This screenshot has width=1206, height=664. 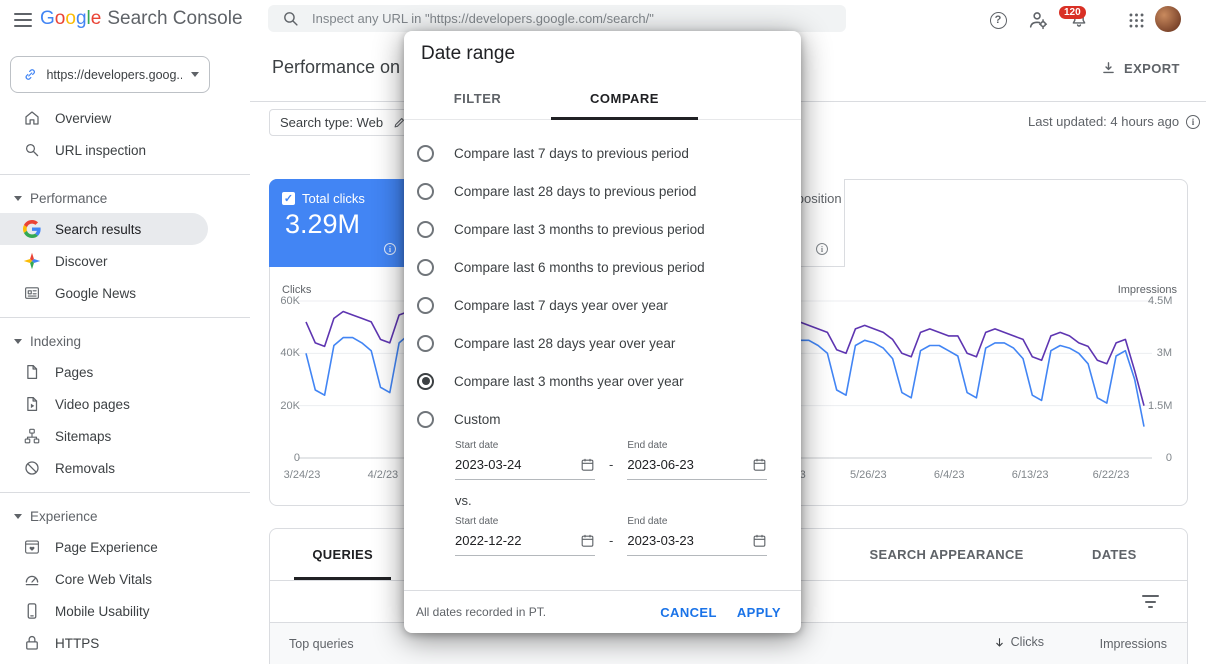 I want to click on apply-button: APPLY, so click(x=759, y=612).